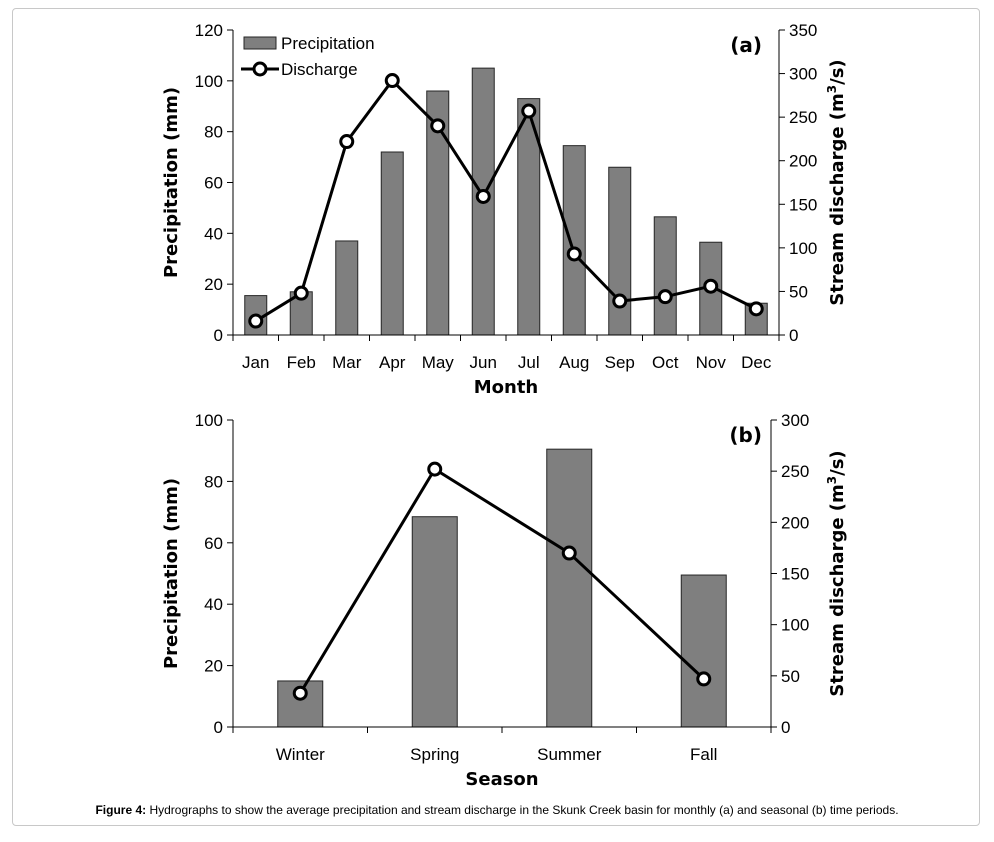  Describe the element at coordinates (392, 362) in the screenshot. I see `x-tick-label: Apr` at that location.